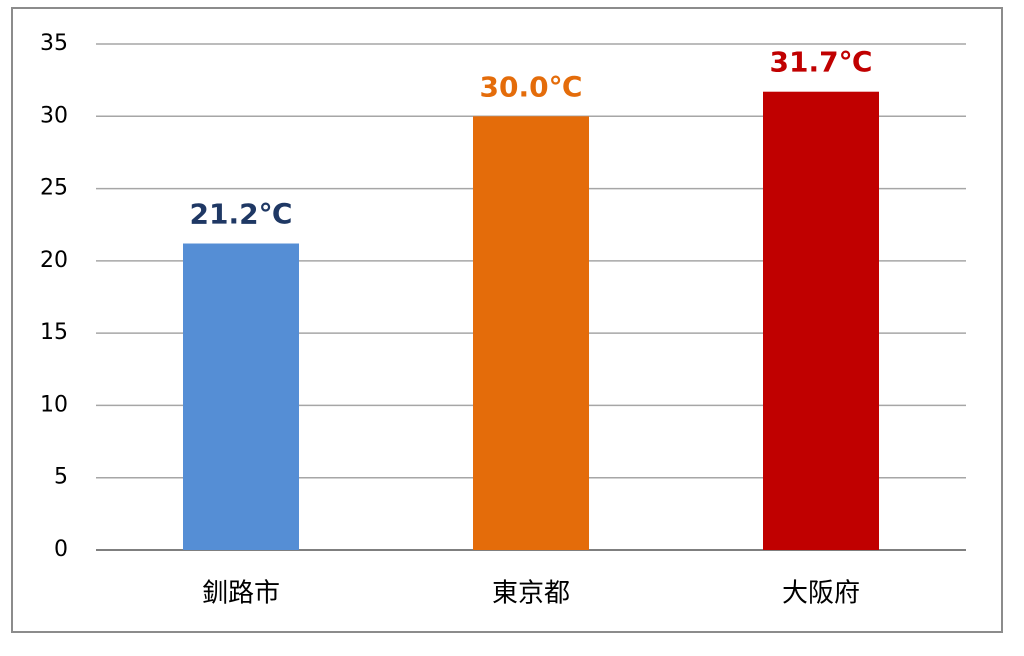  Describe the element at coordinates (61, 477) in the screenshot. I see `y-tick-label: 5` at that location.